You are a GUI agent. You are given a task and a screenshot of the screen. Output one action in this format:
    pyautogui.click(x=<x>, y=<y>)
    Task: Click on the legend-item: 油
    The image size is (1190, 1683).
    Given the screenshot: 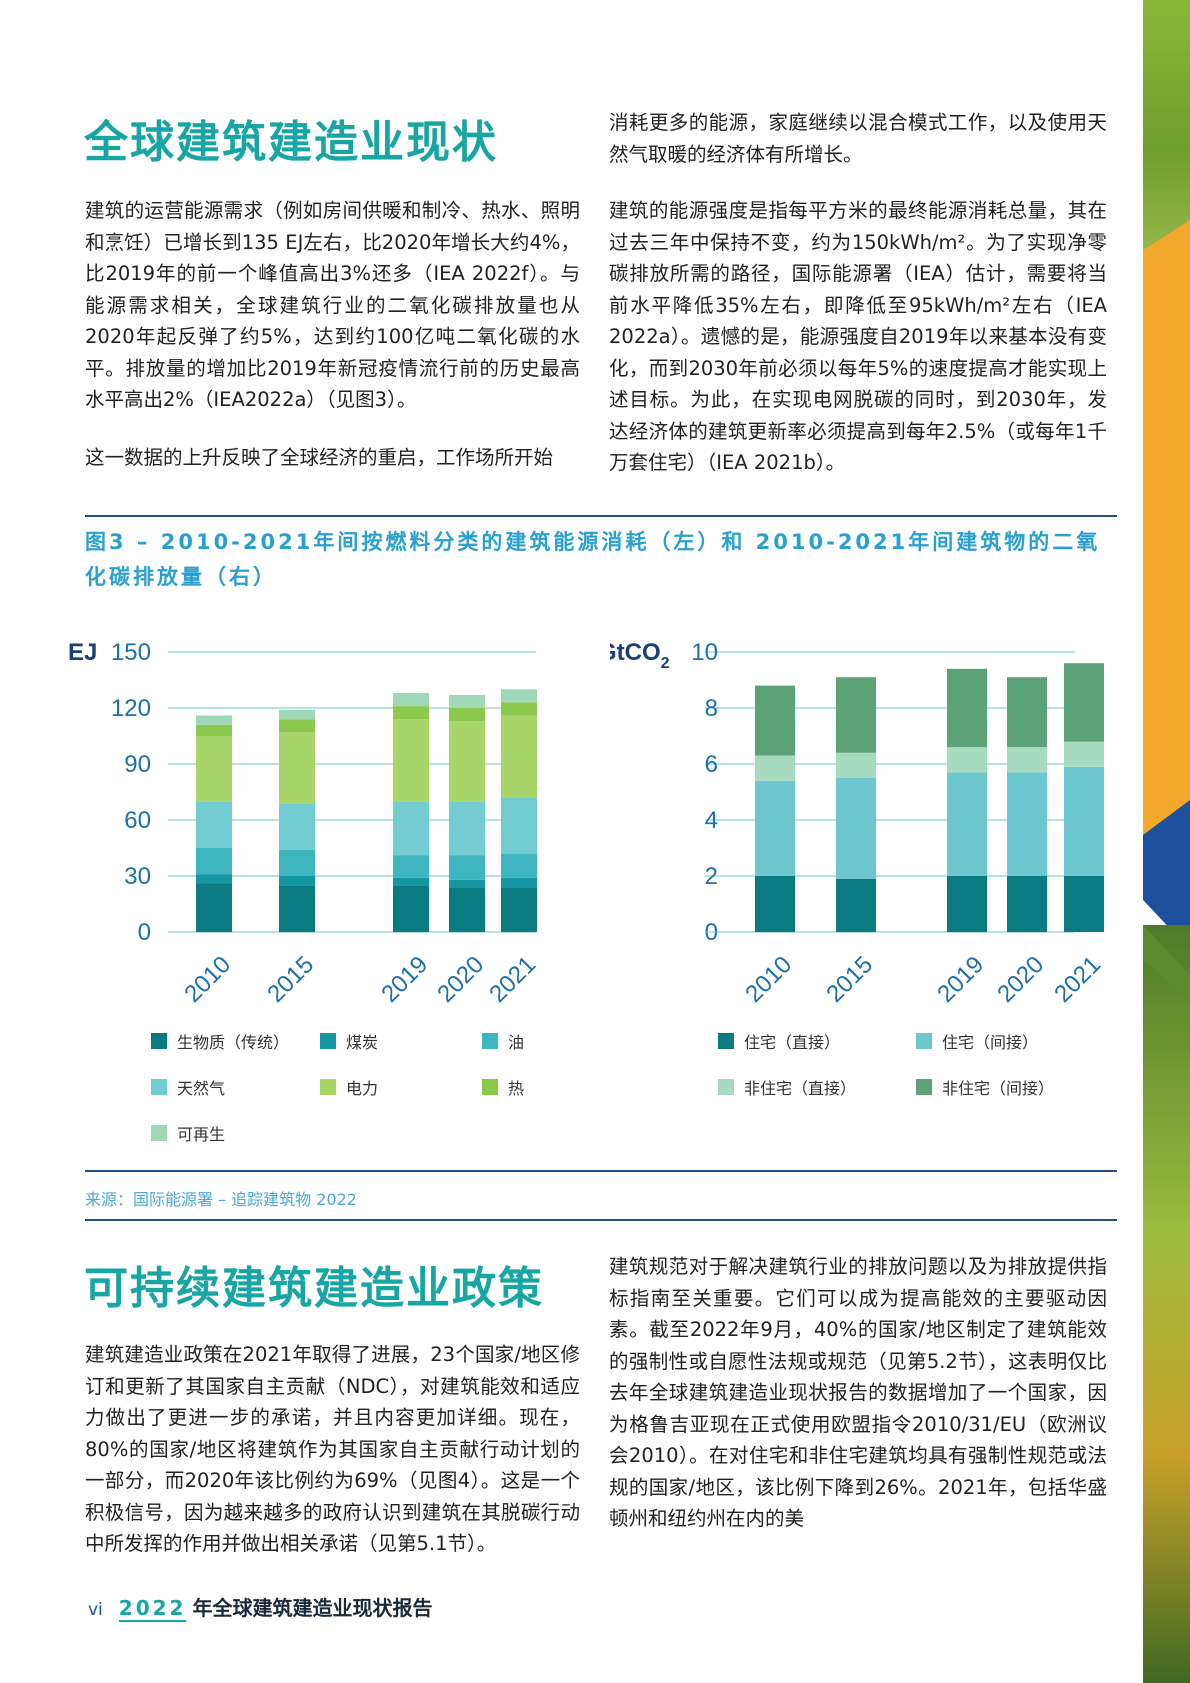 What is the action you would take?
    pyautogui.click(x=503, y=1041)
    